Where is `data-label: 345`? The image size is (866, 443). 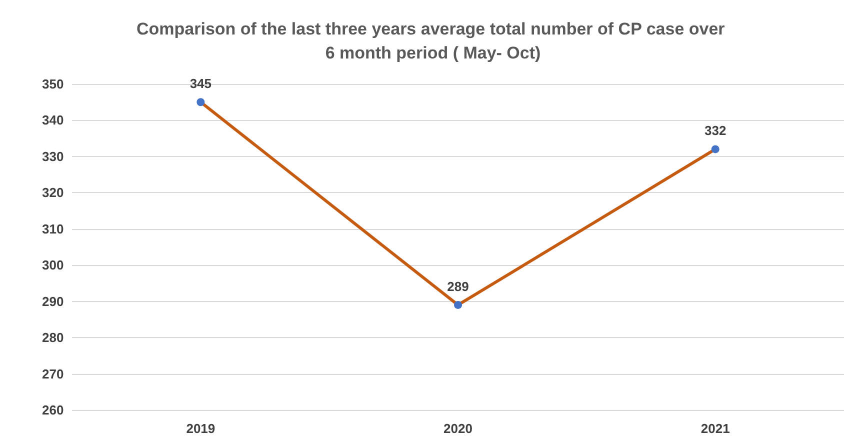
data-label: 345 is located at coordinates (201, 84).